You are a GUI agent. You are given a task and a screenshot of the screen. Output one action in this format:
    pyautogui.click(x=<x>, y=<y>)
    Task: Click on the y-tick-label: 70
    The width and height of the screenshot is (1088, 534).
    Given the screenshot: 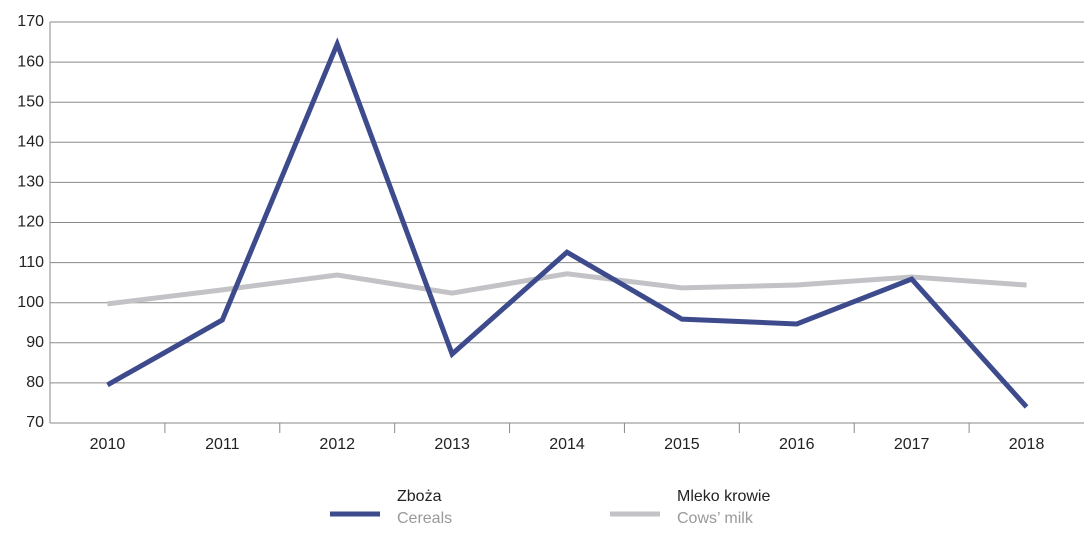 What is the action you would take?
    pyautogui.click(x=35, y=422)
    